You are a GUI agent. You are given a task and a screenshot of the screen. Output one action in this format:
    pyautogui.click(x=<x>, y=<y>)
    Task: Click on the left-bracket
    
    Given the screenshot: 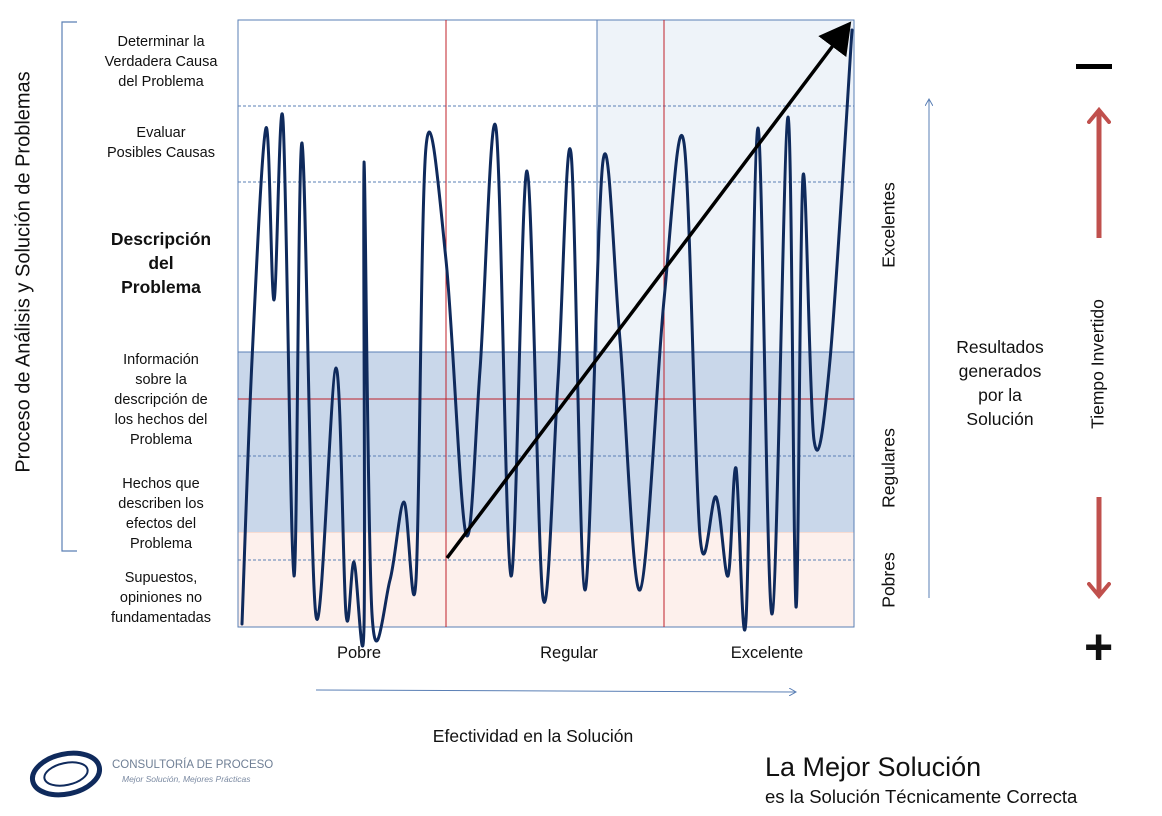 What is the action you would take?
    pyautogui.click(x=69, y=286)
    